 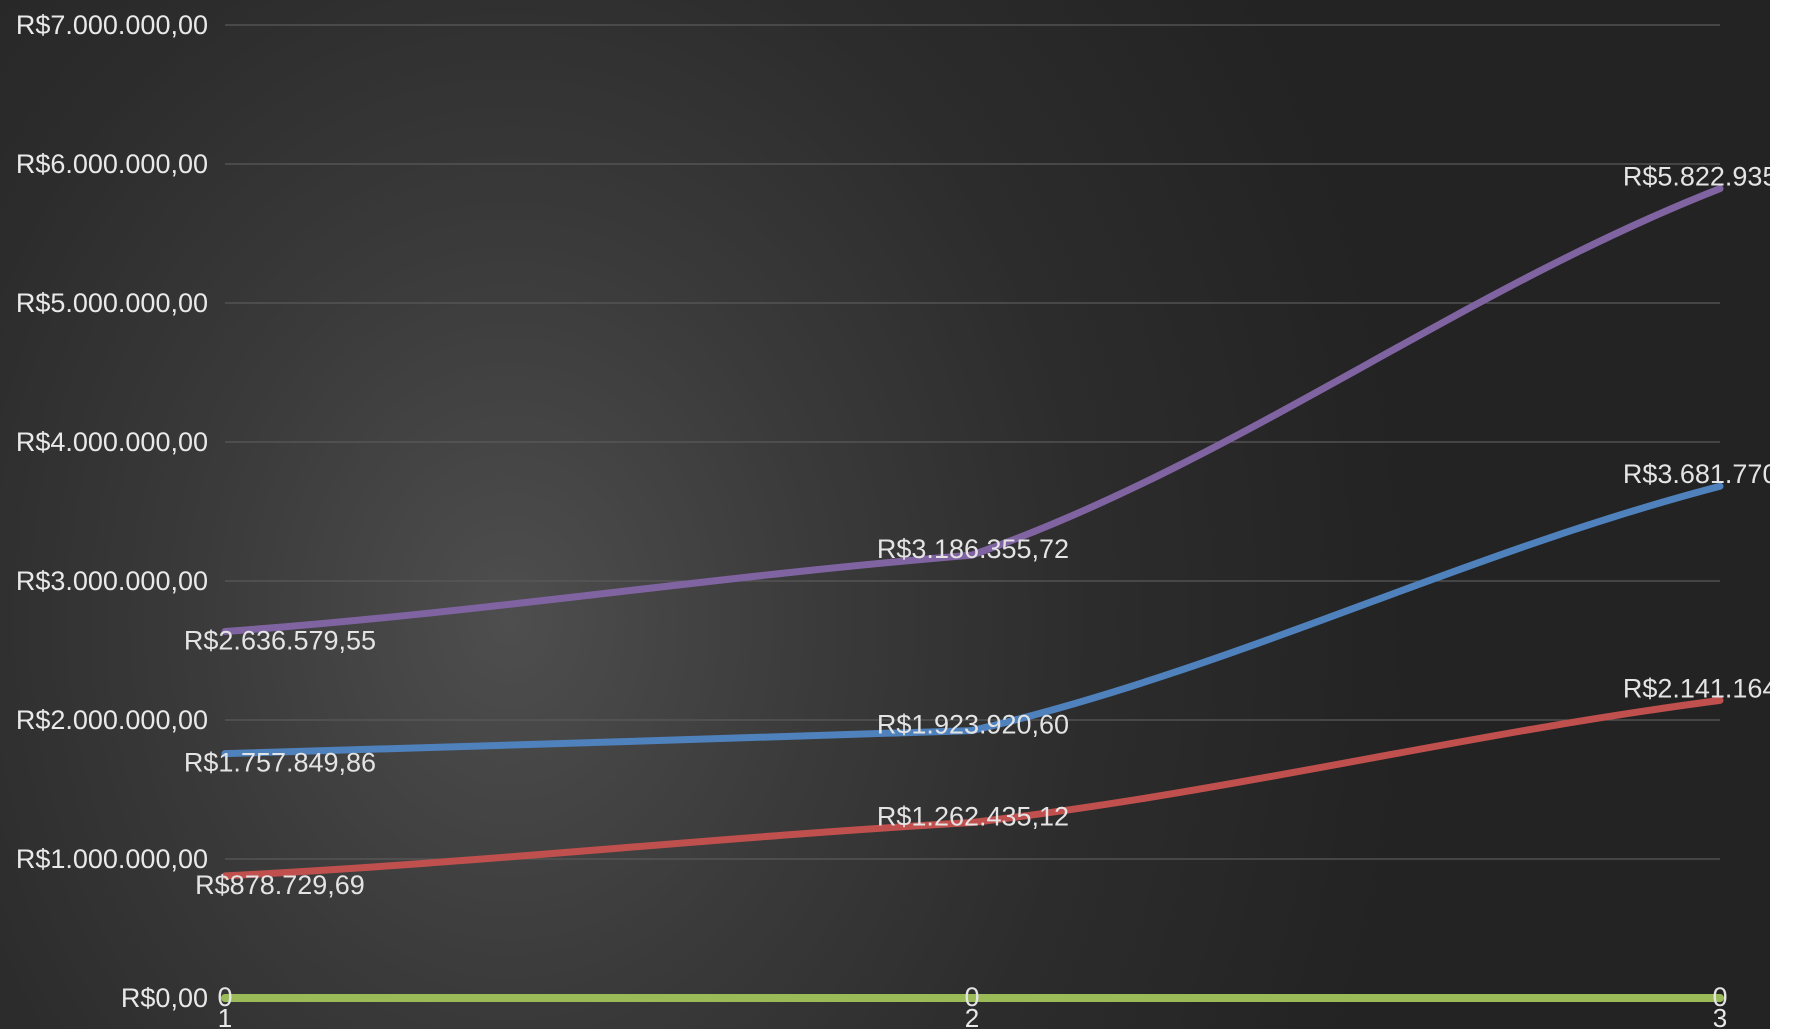 I want to click on data-label: R$1.757.849,86, so click(x=280, y=763).